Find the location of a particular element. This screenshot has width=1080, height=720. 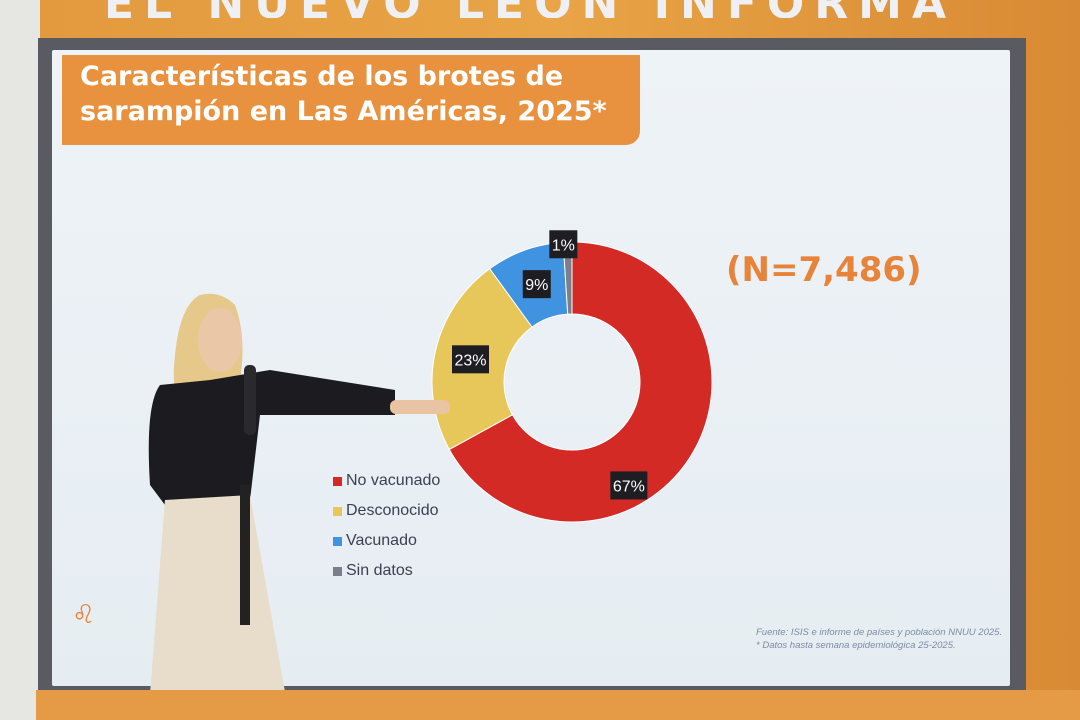

legend-item: Sin datos is located at coordinates (386, 571).